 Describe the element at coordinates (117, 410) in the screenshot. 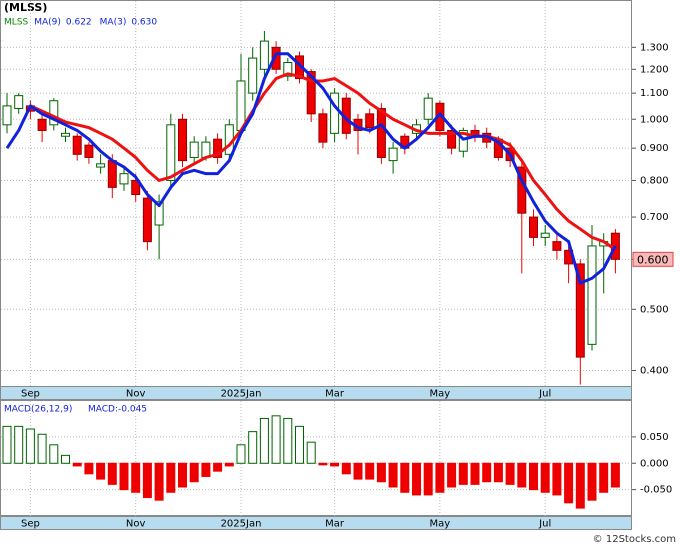

I see `macd-label: MACD:-0.045` at that location.